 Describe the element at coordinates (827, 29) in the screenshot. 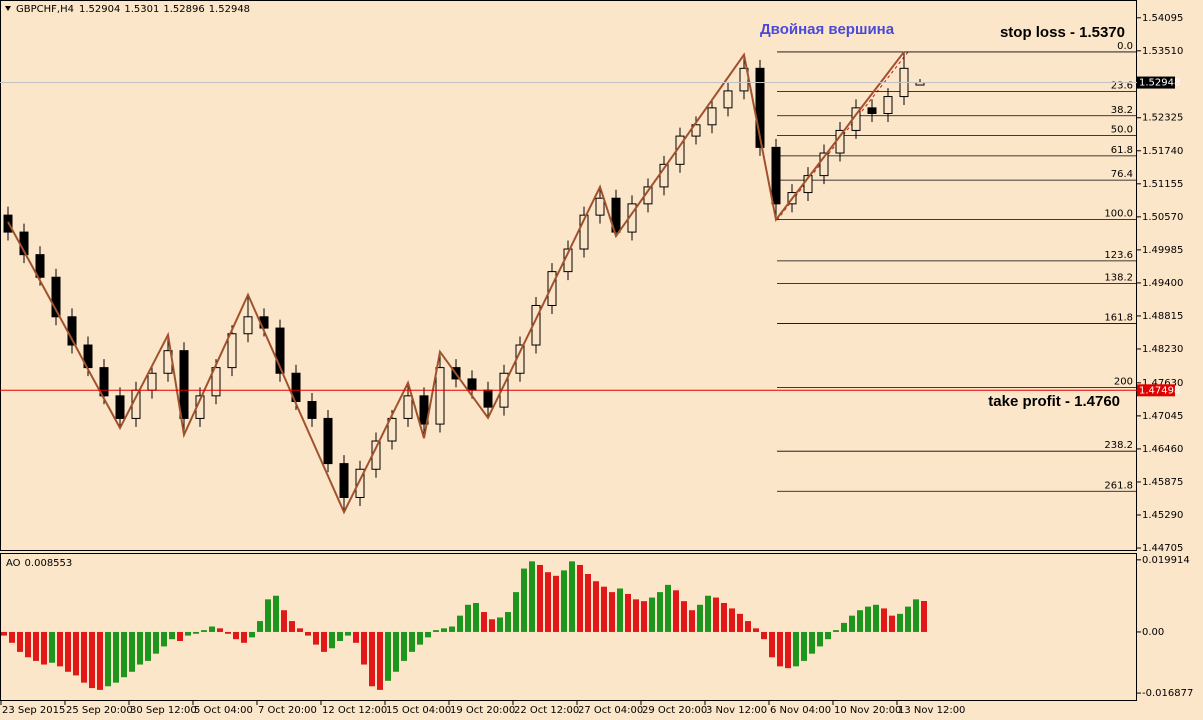

I see `annotation: Двойная вершина` at that location.